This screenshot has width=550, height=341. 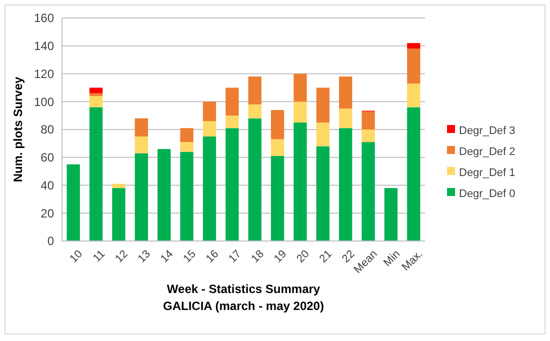 I want to click on y-tick-label: 100, so click(x=44, y=101).